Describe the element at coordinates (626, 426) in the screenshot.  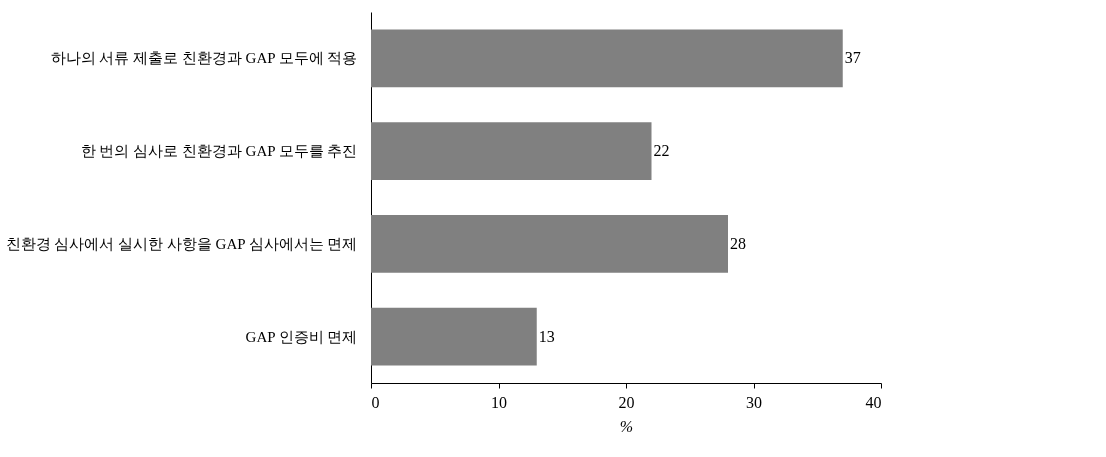
I see `x-axis-title: %` at that location.